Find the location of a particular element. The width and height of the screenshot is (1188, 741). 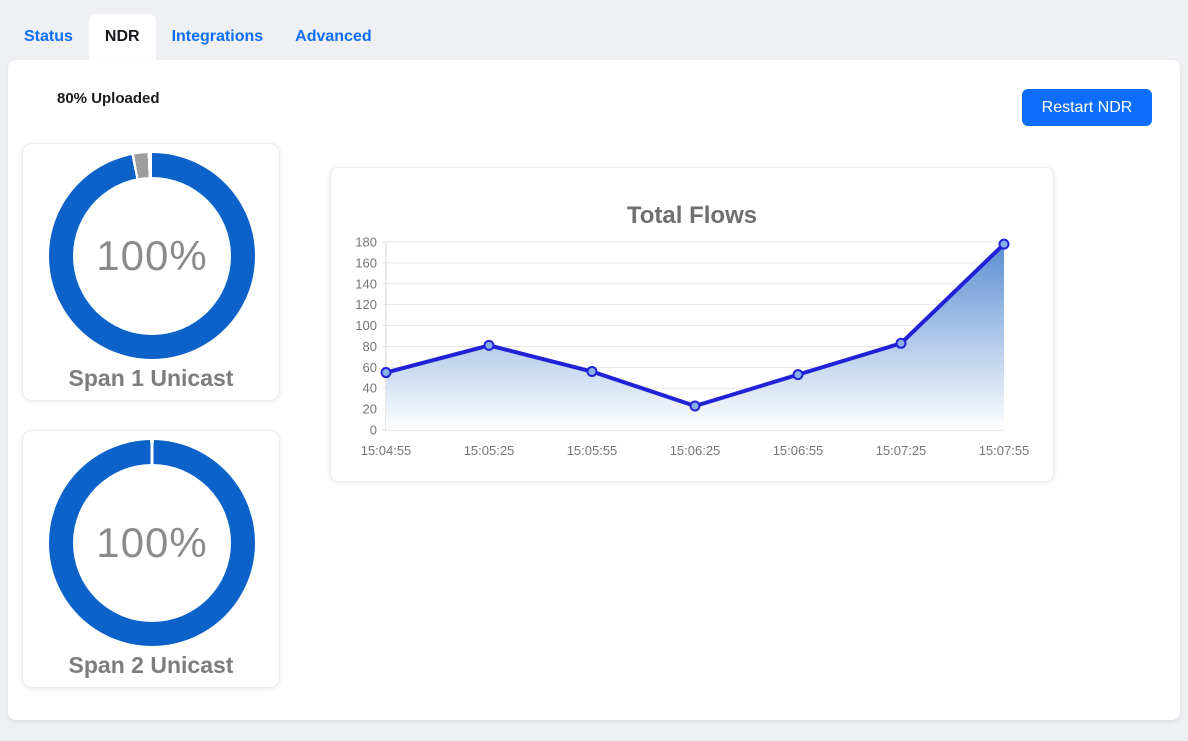

span2-donut-hole: 100% is located at coordinates (152, 543).